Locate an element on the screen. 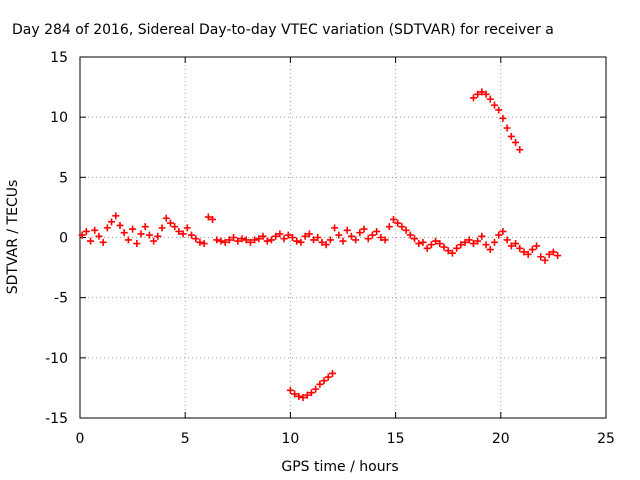  y-tick-label: -15 is located at coordinates (56, 419).